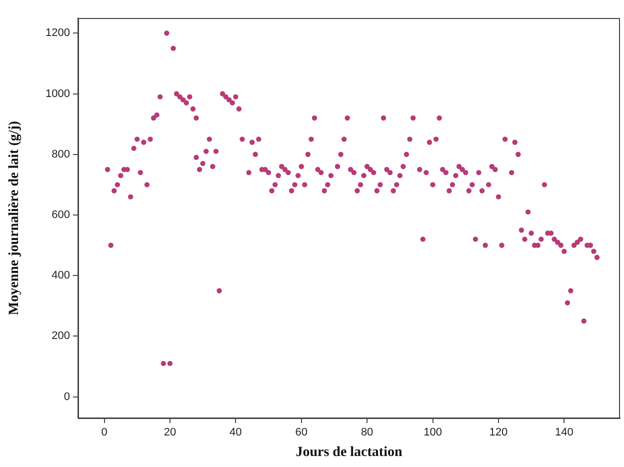 This screenshot has width=624, height=467. Describe the element at coordinates (58, 94) in the screenshot. I see `y-tick-label: 1000` at that location.